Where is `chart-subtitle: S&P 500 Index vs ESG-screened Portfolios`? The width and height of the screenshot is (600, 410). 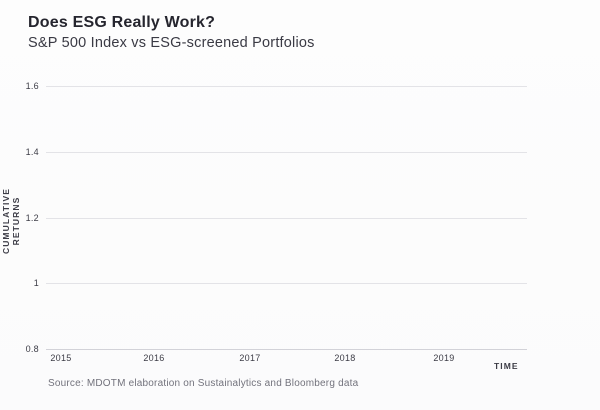
chart-subtitle: S&P 500 Index vs ESG-screened Portfolios is located at coordinates (171, 43).